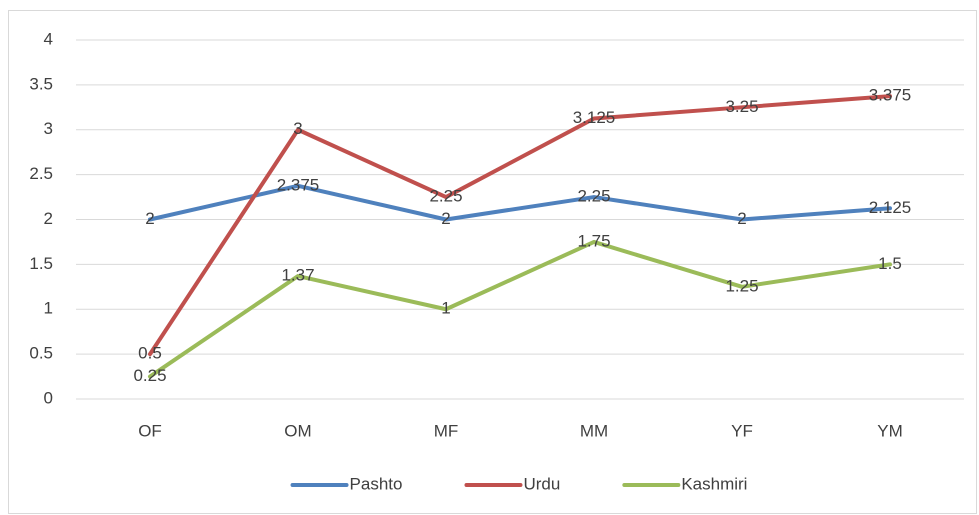 This screenshot has width=979, height=515. Describe the element at coordinates (41, 83) in the screenshot. I see `y-tick-label: 3.5` at that location.